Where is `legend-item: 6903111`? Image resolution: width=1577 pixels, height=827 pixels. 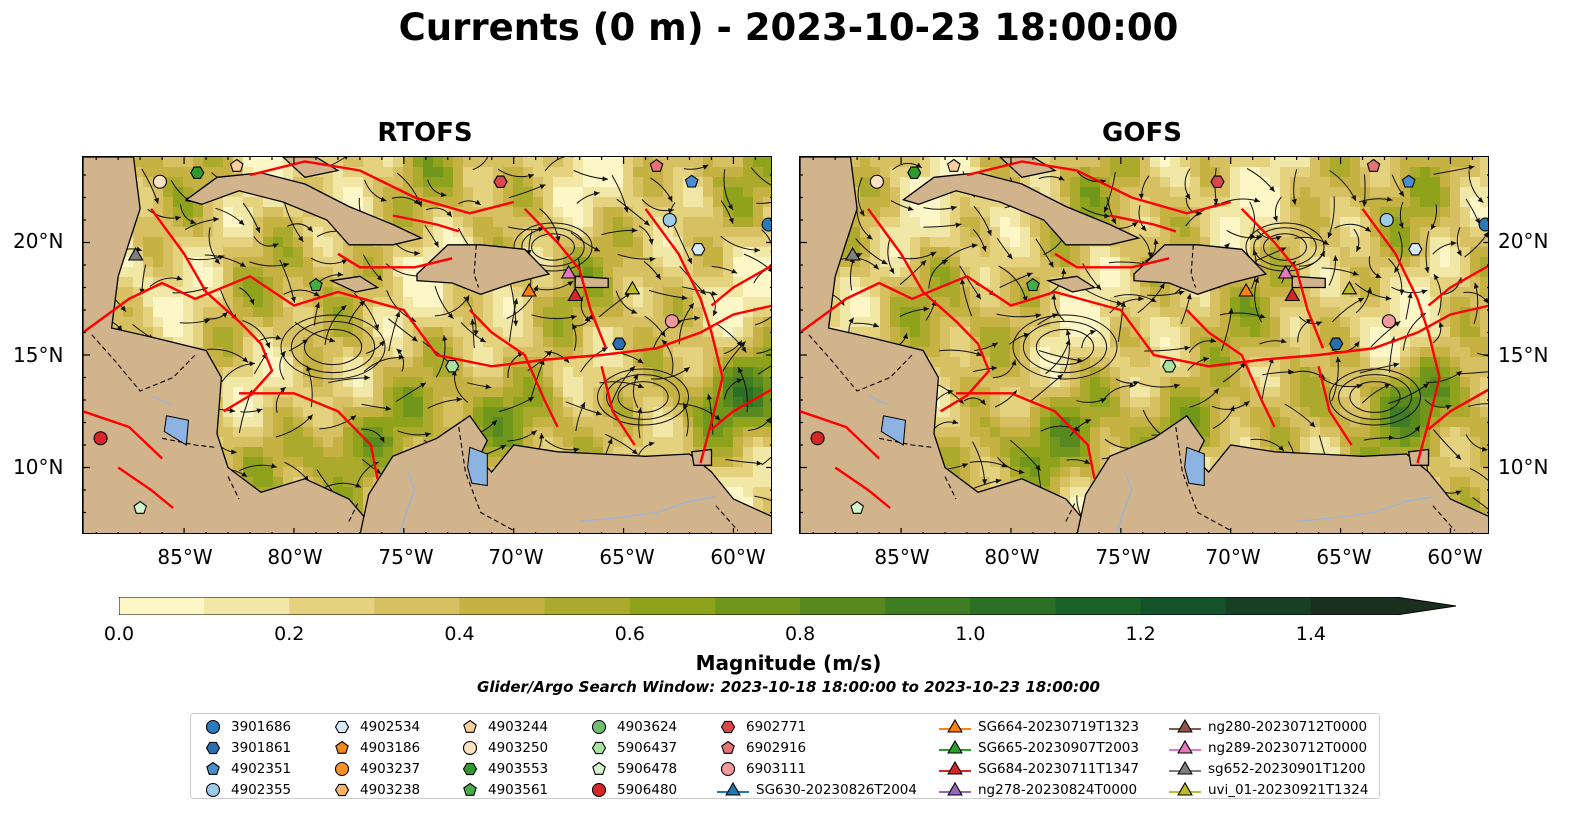 legend-item: 6903111 is located at coordinates (761, 769).